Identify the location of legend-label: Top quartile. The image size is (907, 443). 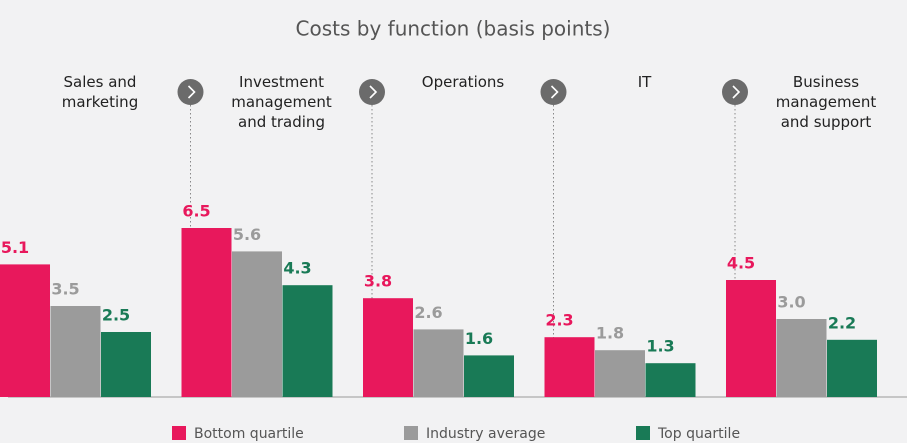
(698, 434).